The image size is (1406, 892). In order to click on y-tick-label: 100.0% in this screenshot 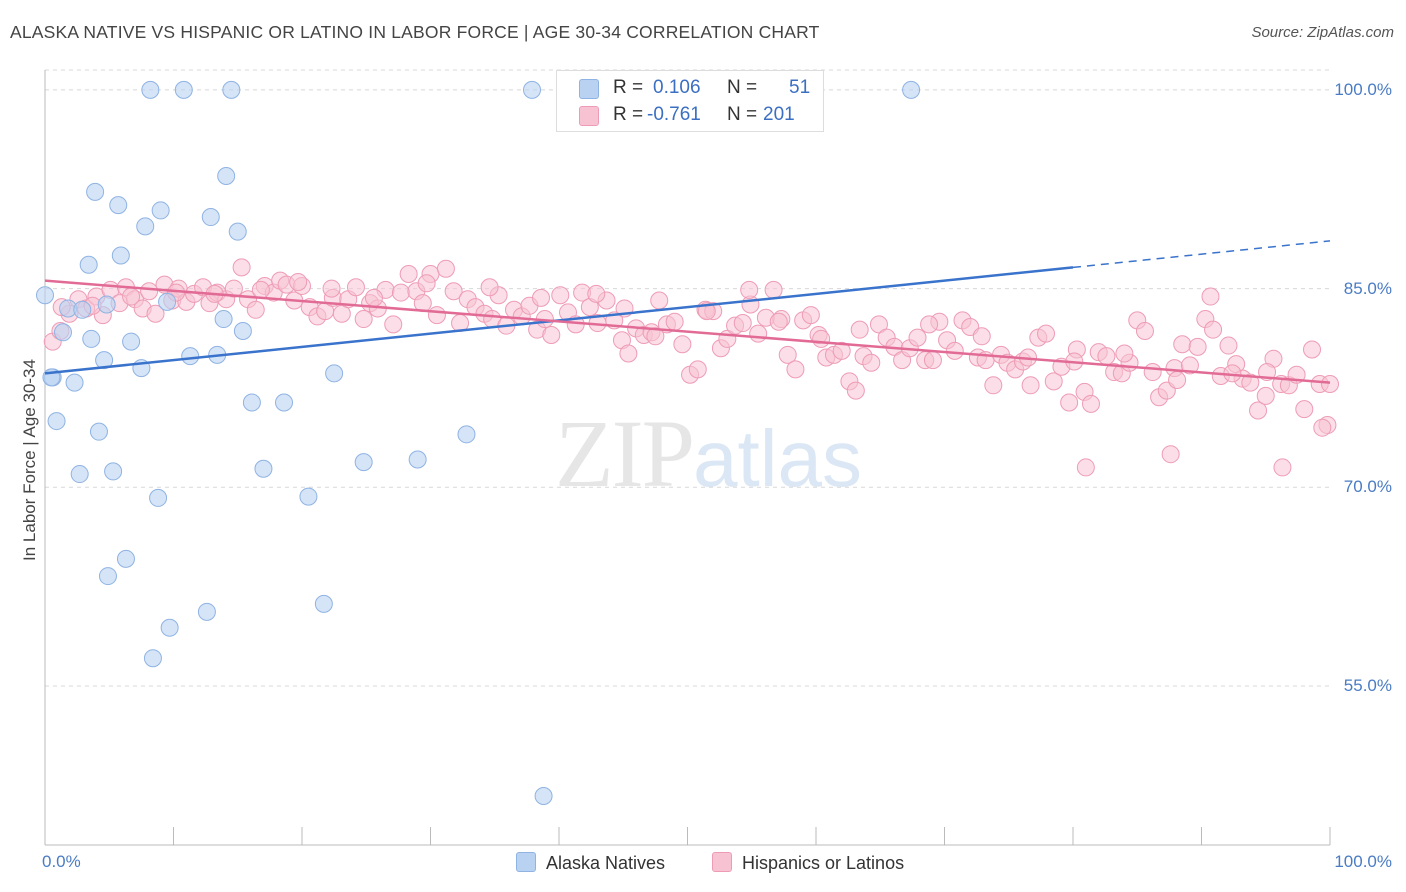, I will do `click(1363, 89)`.